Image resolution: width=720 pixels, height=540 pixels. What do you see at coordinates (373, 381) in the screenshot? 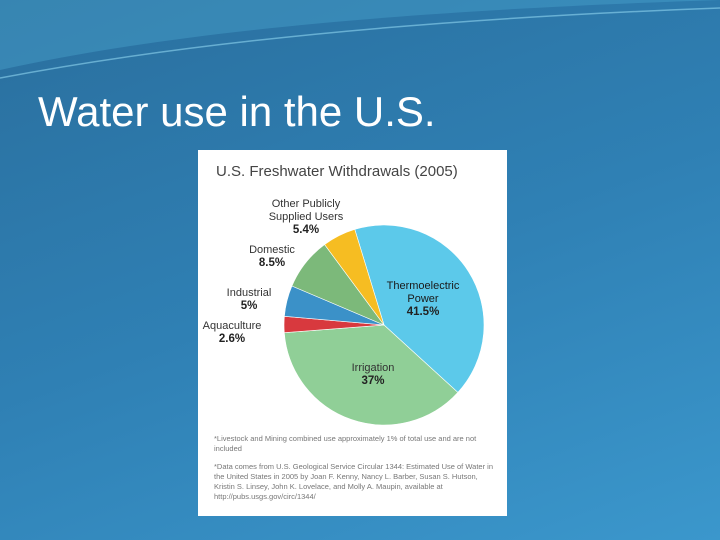
I see `value-label: 37%` at bounding box center [373, 381].